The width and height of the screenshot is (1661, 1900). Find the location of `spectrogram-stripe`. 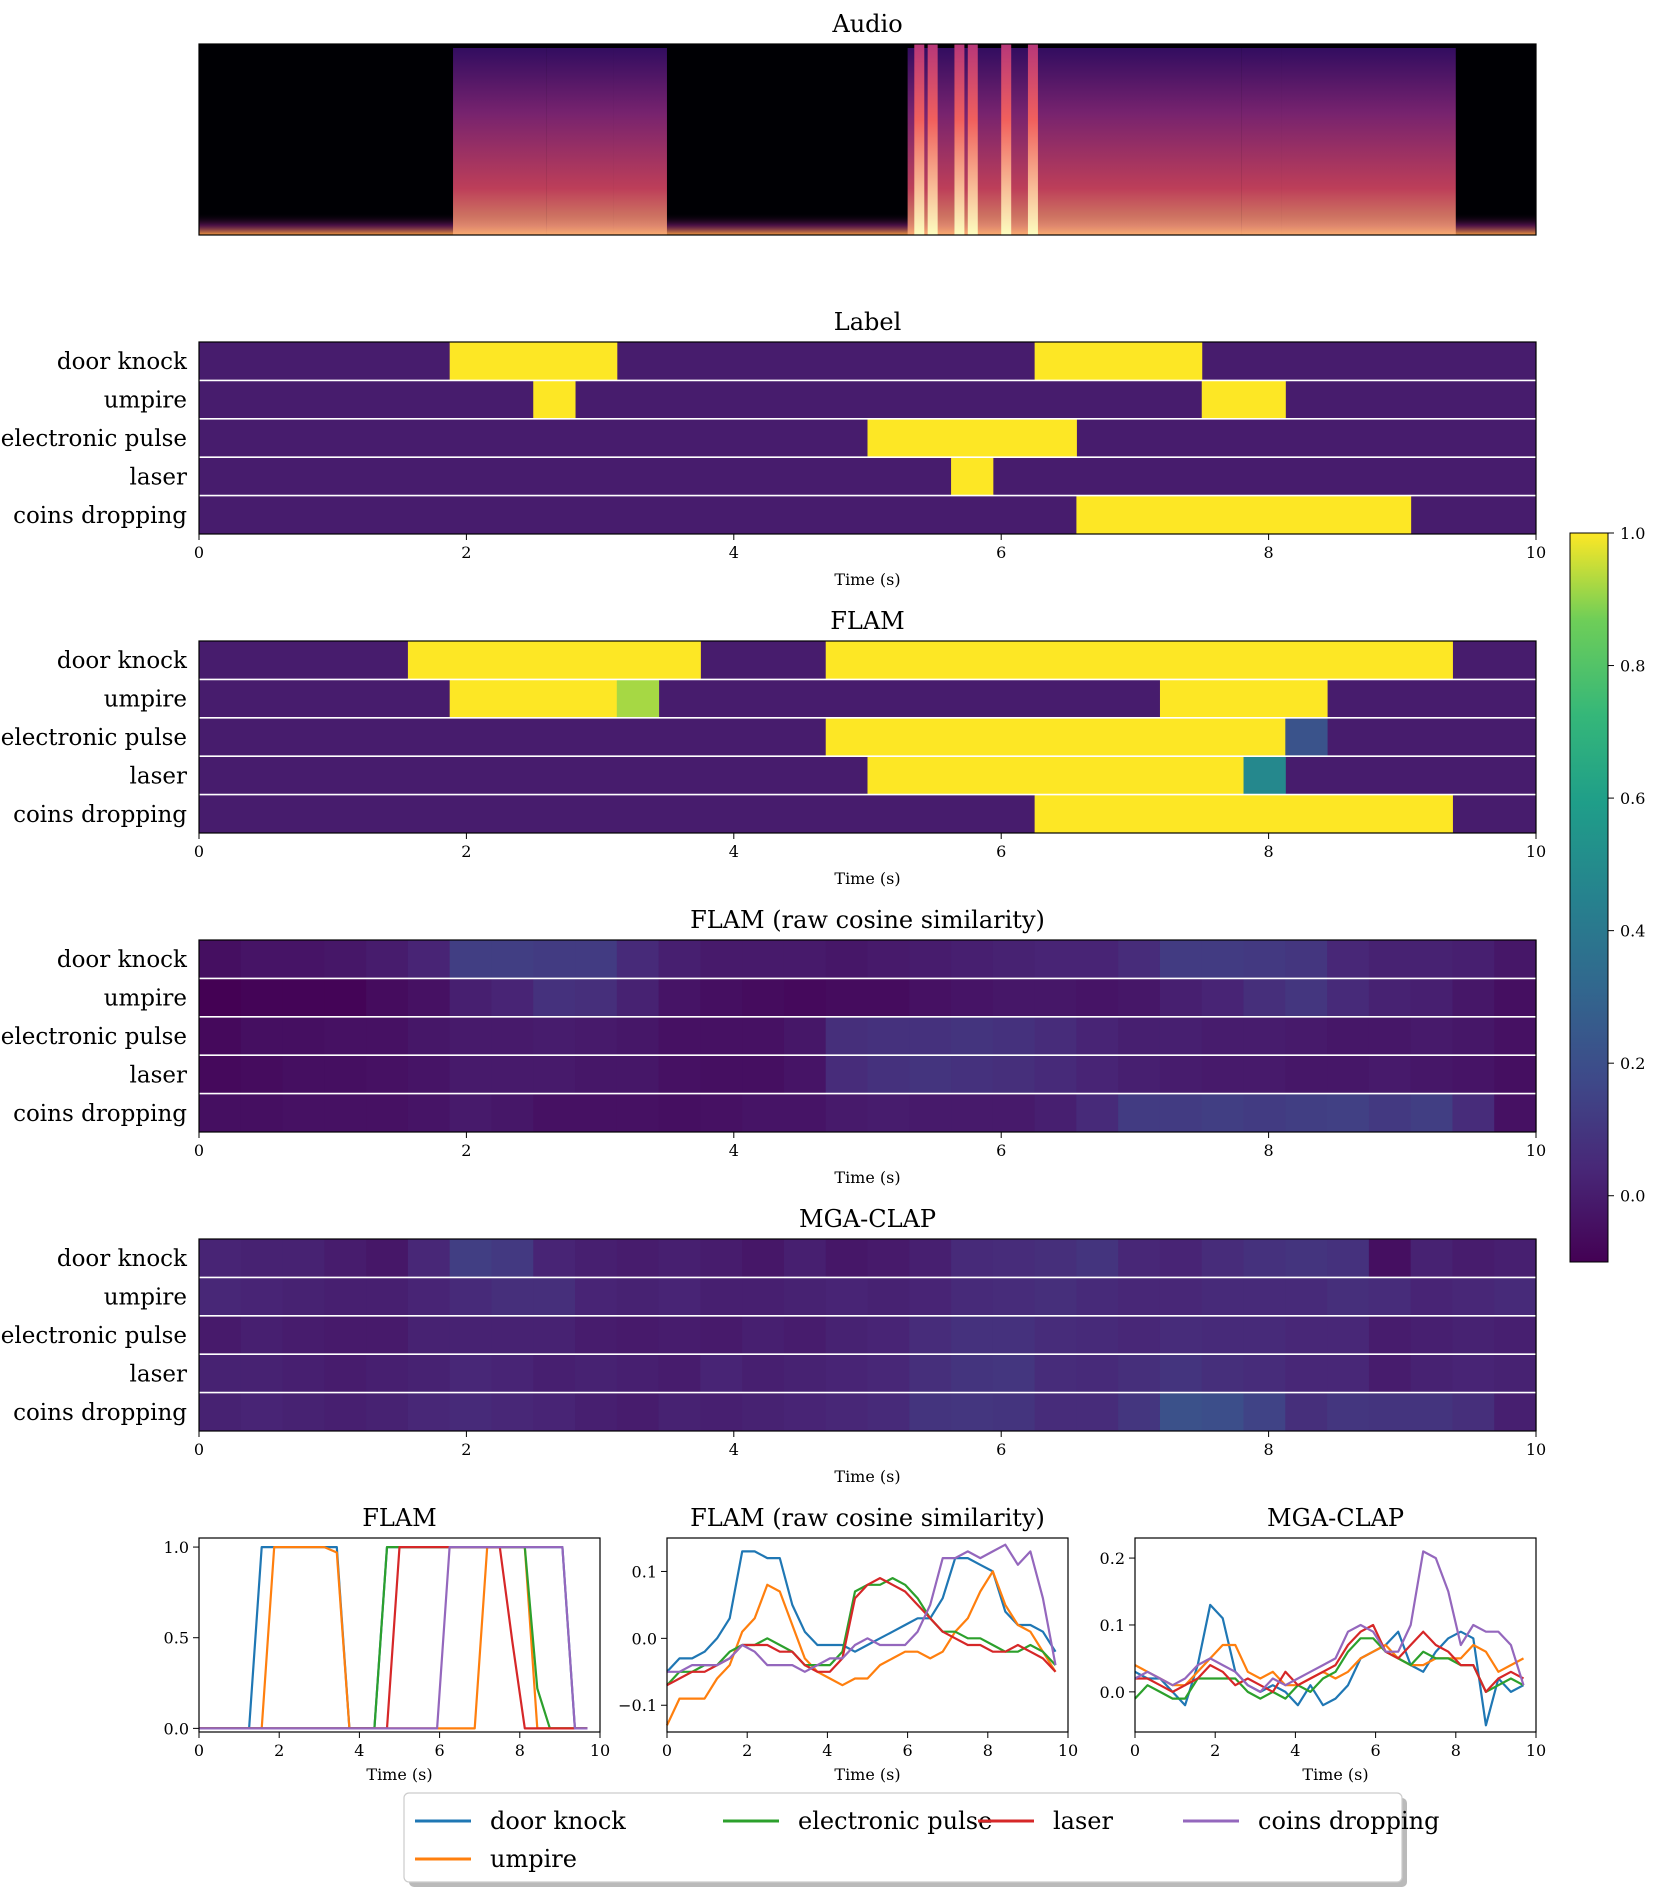

spectrogram-stripe is located at coordinates (1032, 139).